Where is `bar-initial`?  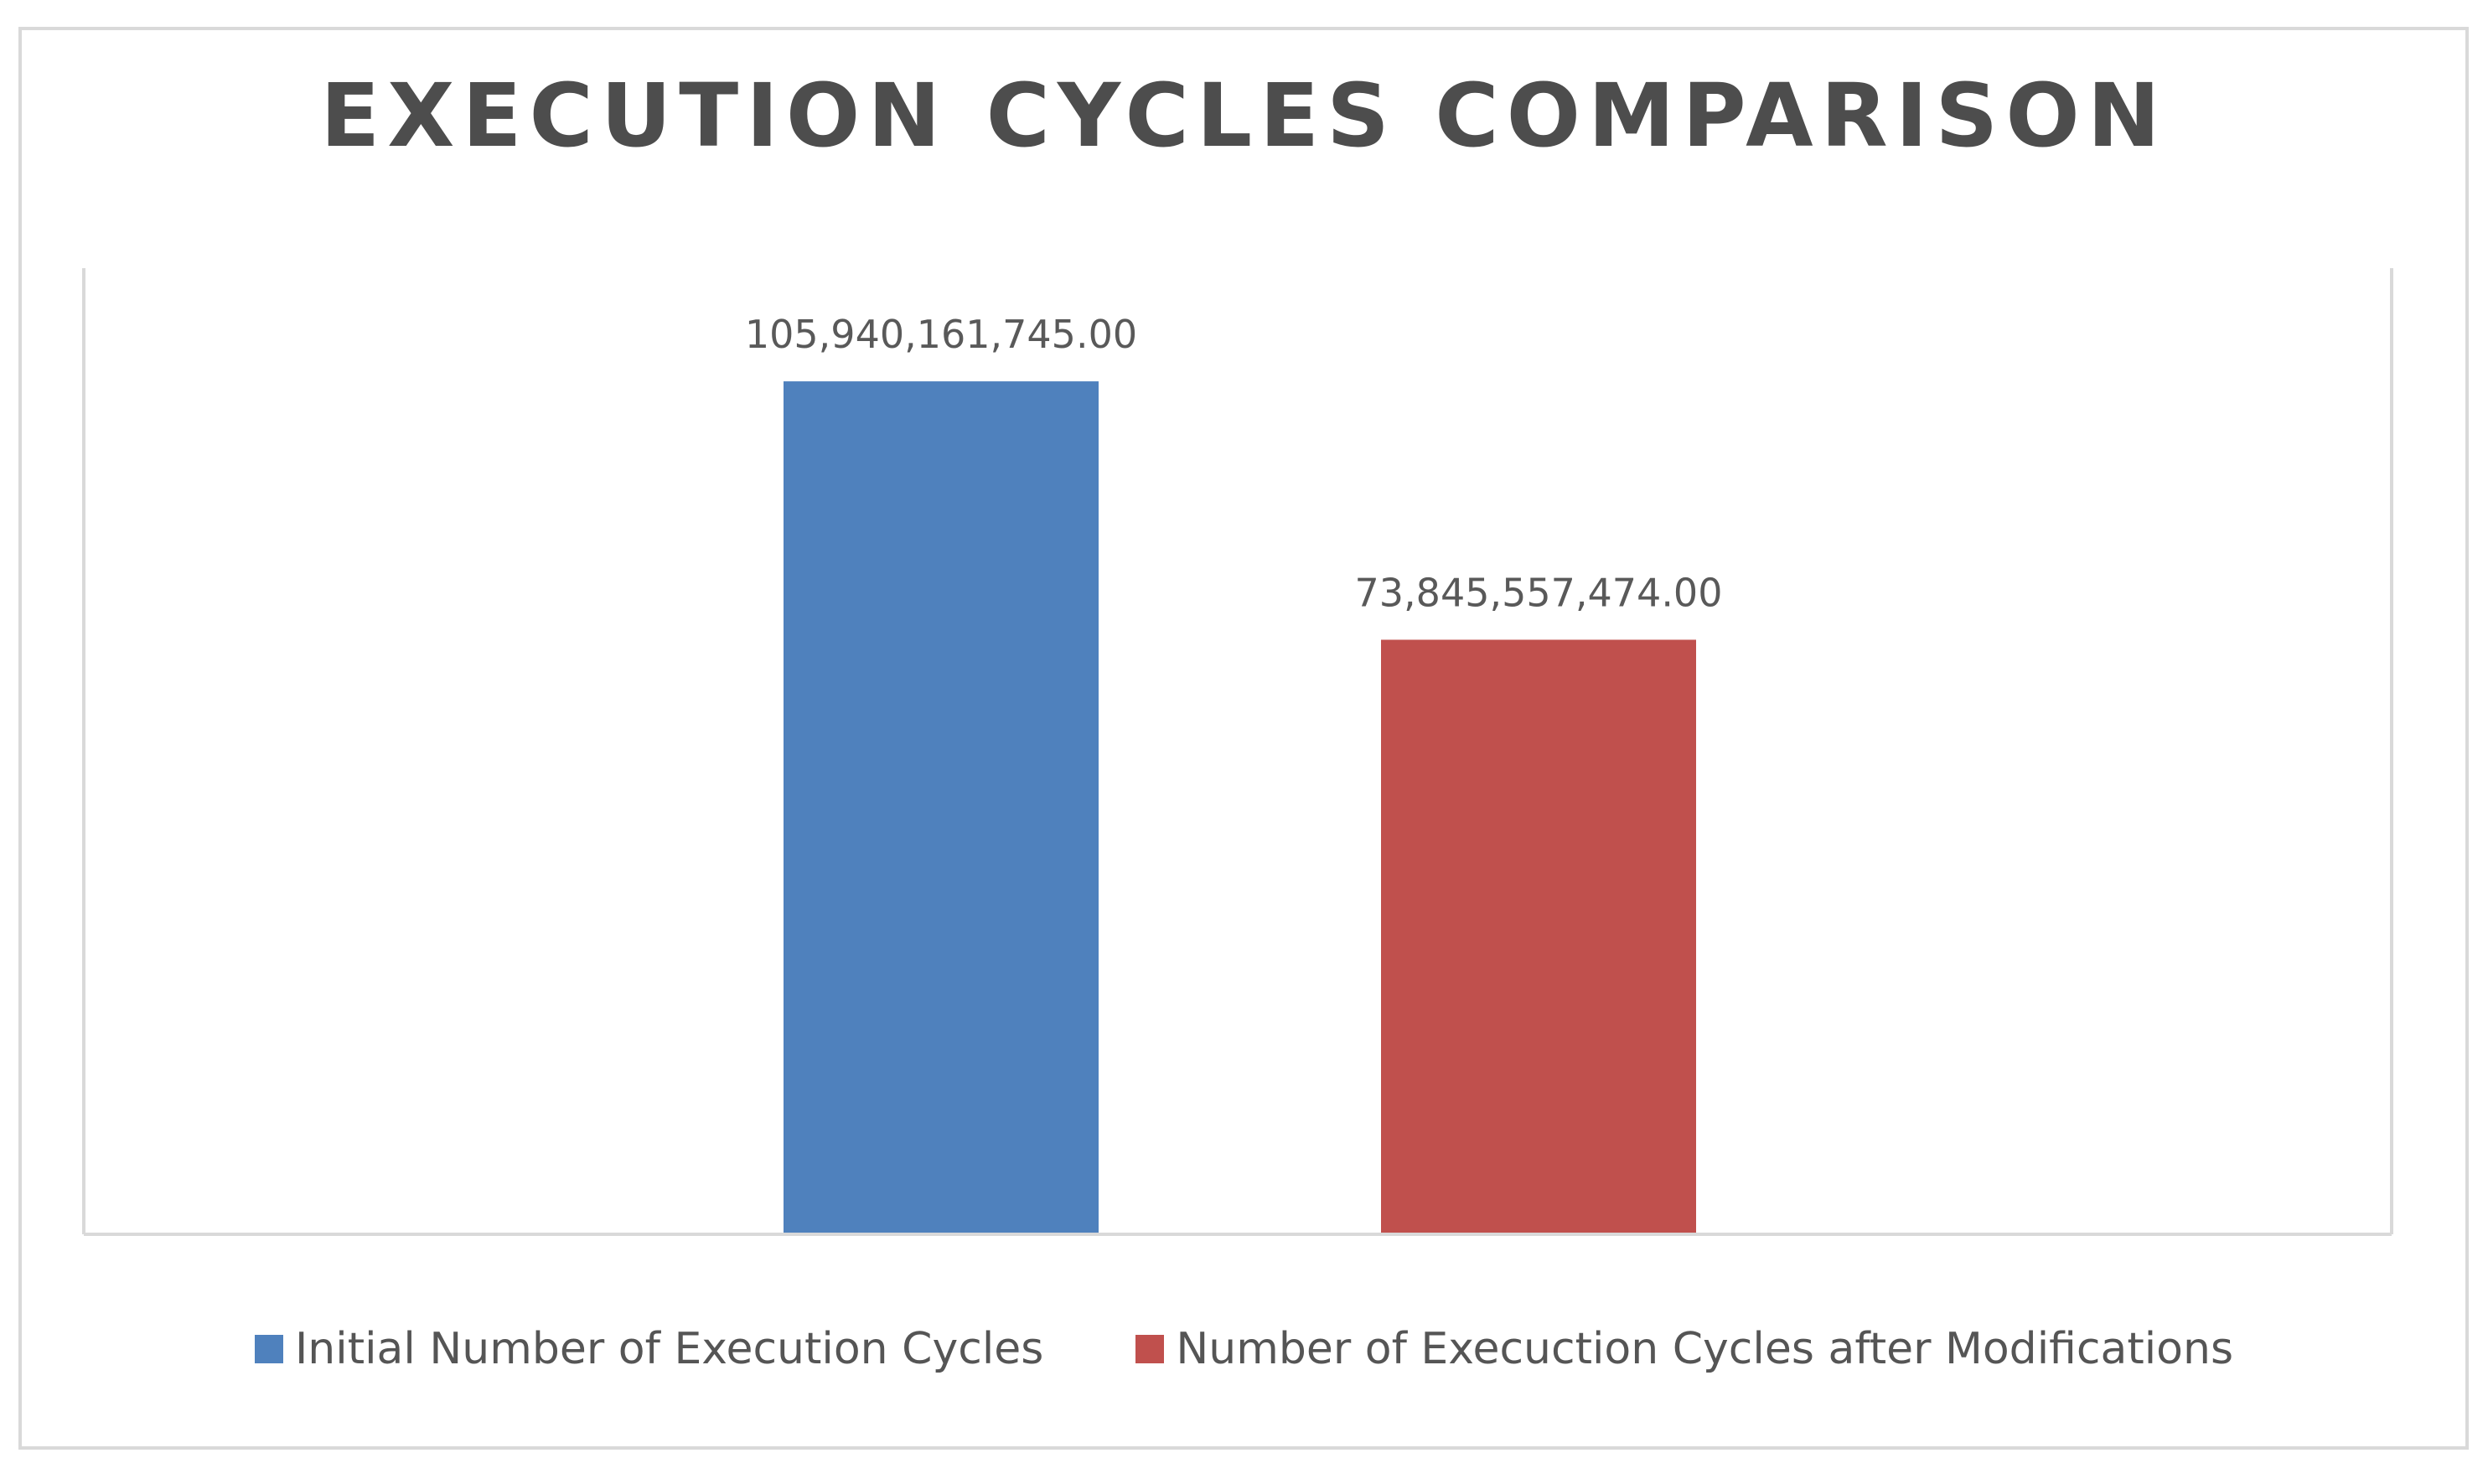 bar-initial is located at coordinates (941, 808).